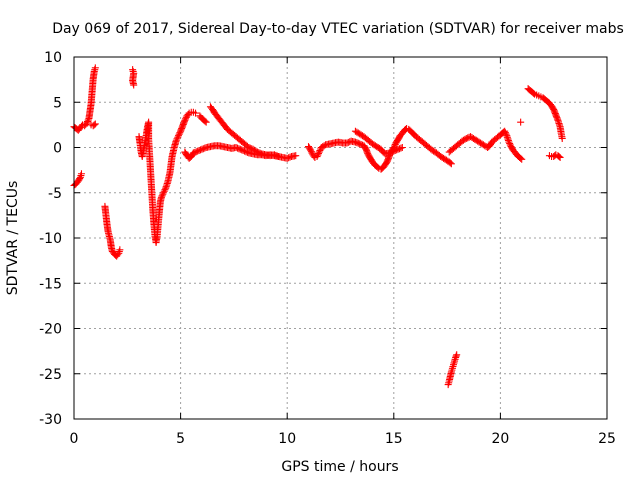  What do you see at coordinates (57, 149) in the screenshot?
I see `y-tick-label: 0` at bounding box center [57, 149].